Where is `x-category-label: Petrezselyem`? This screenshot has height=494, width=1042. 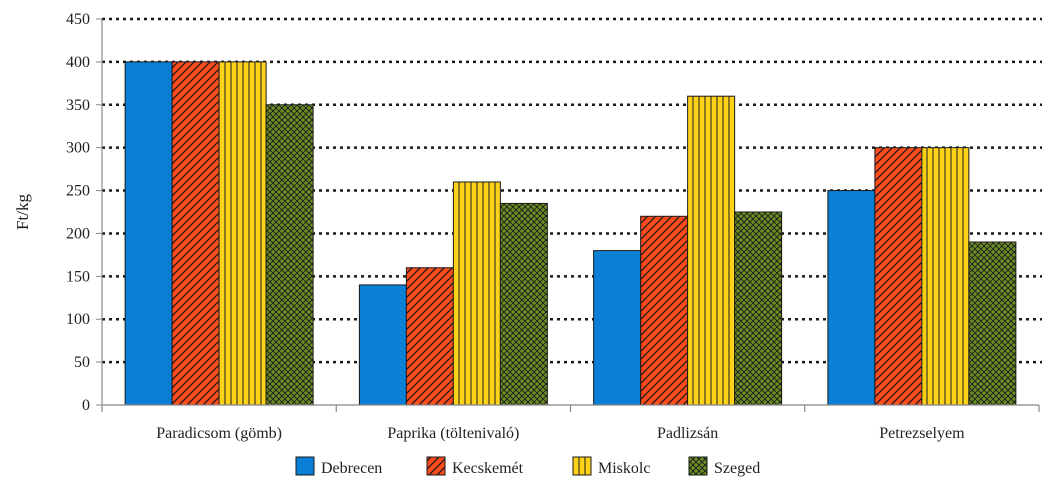 x-category-label: Petrezselyem is located at coordinates (922, 433).